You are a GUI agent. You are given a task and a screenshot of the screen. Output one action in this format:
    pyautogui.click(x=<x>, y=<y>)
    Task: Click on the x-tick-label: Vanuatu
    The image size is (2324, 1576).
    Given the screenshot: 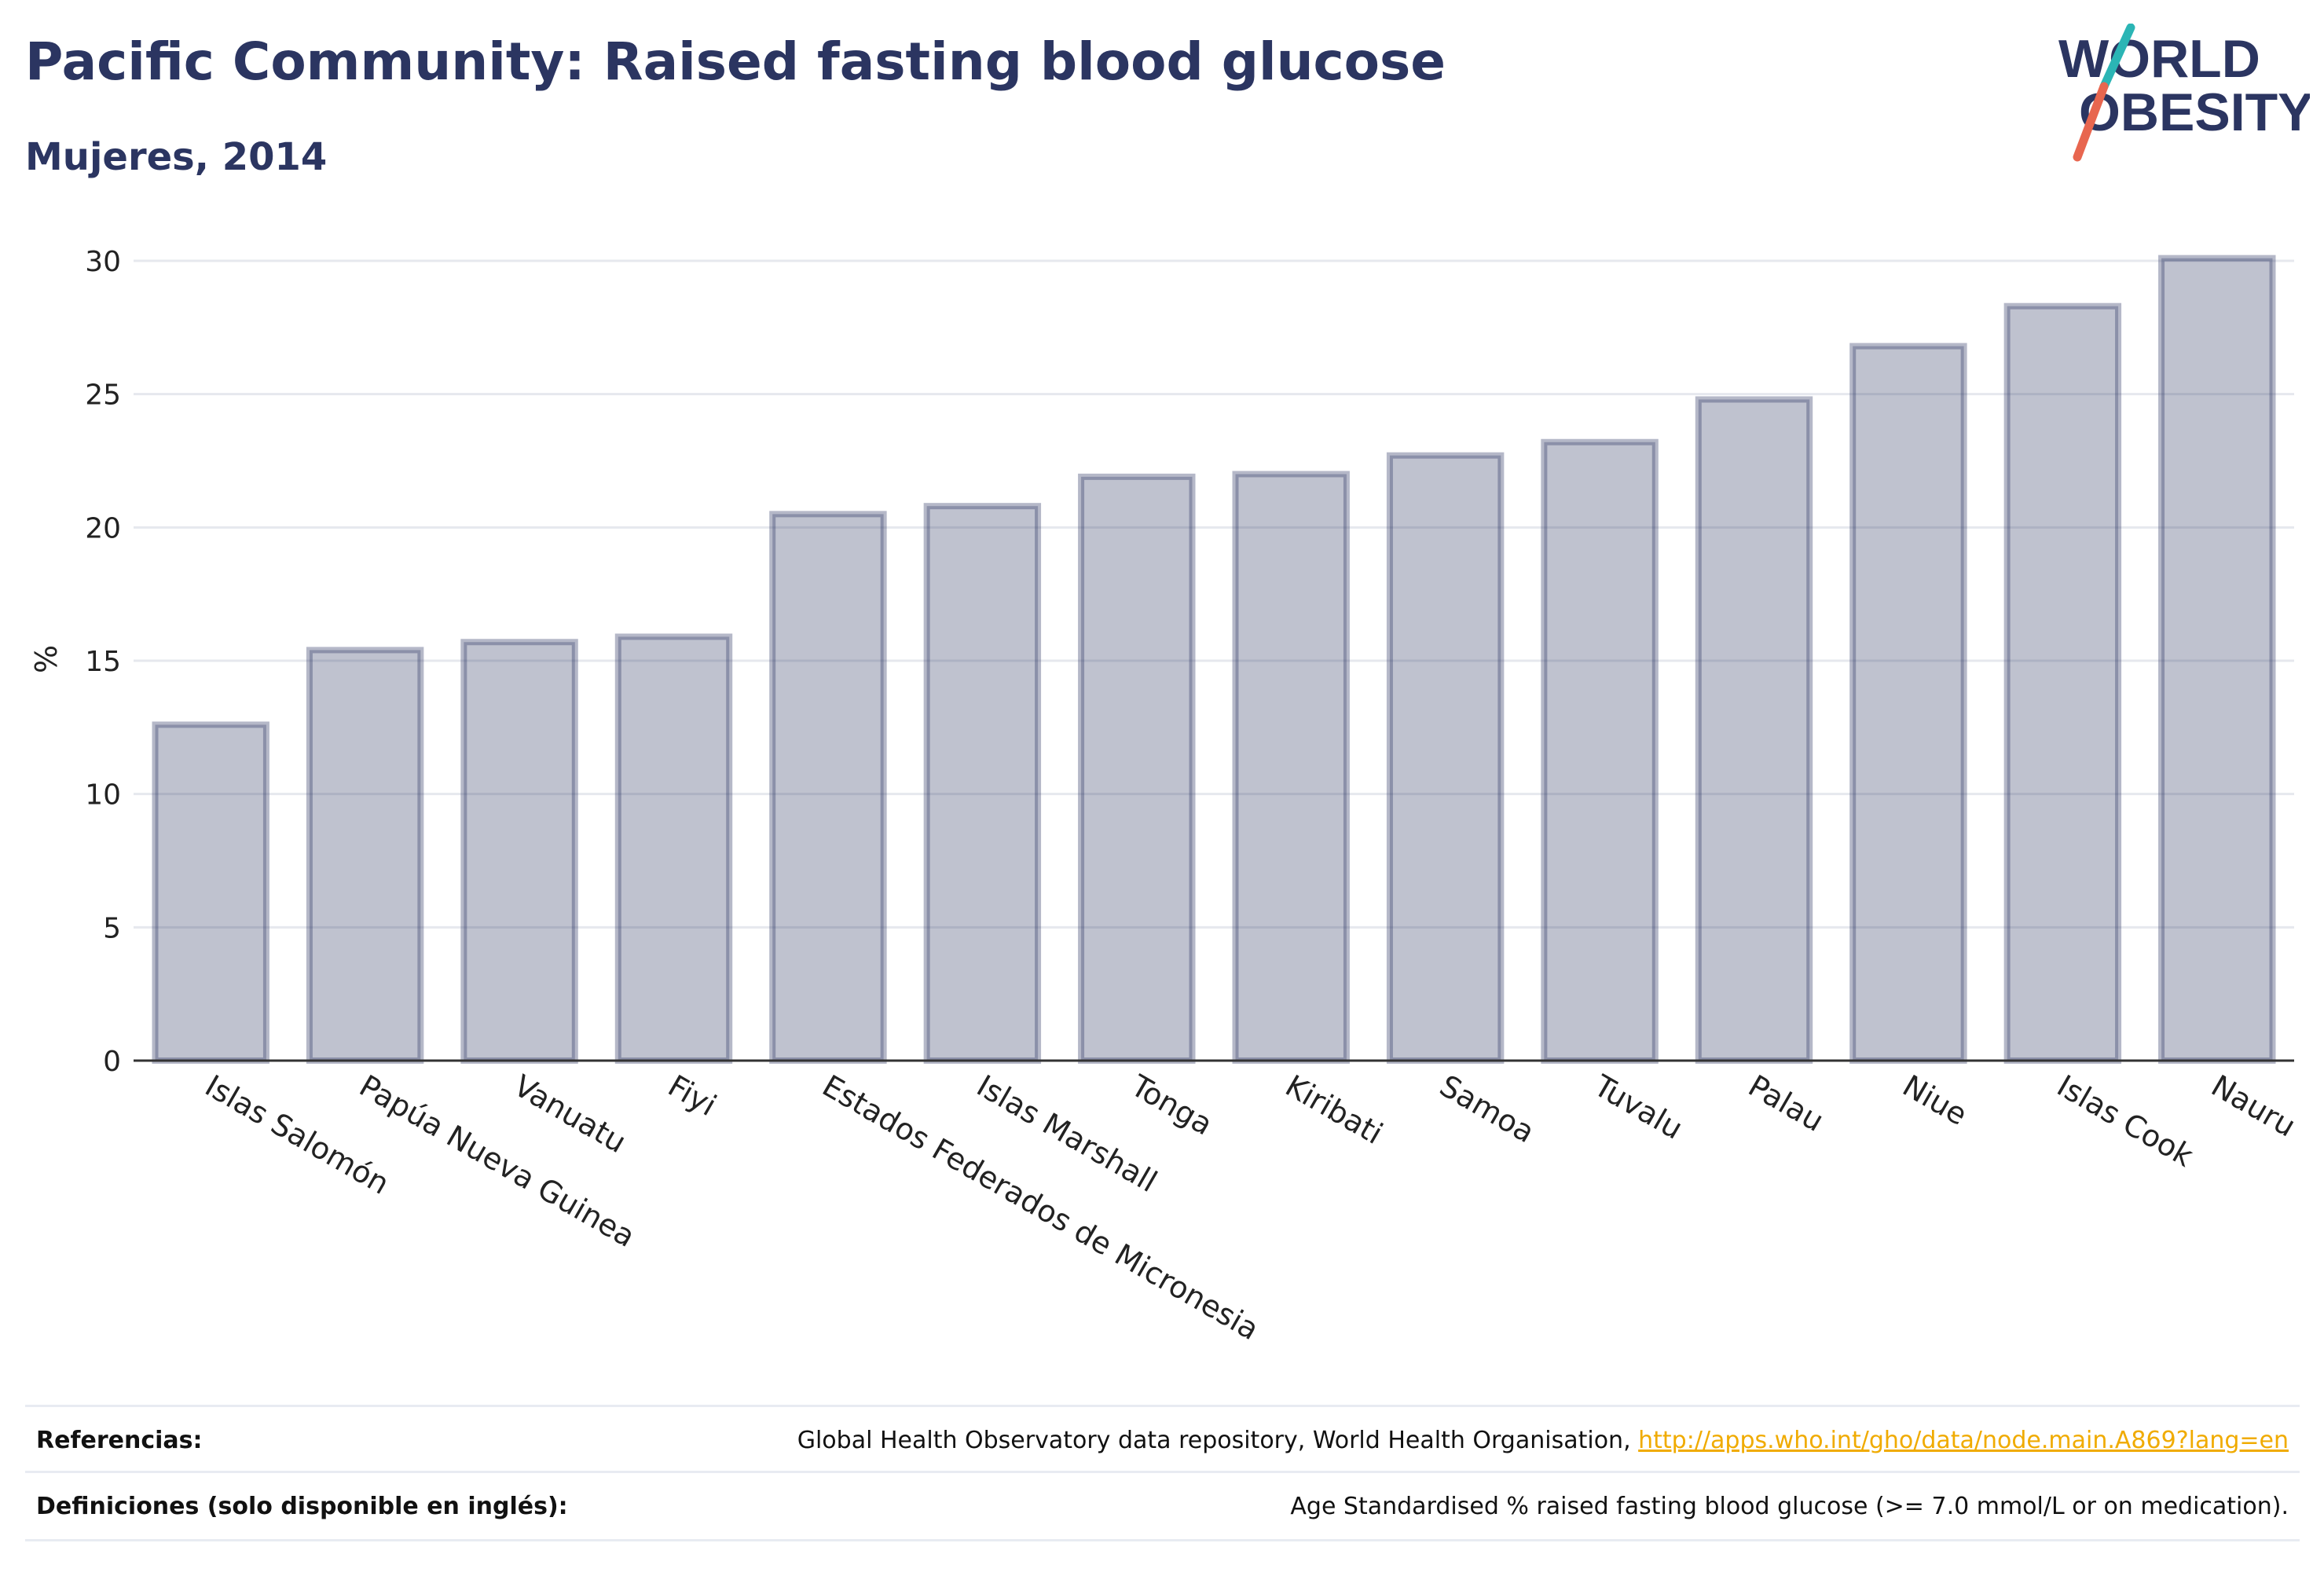 What is the action you would take?
    pyautogui.click(x=570, y=1114)
    